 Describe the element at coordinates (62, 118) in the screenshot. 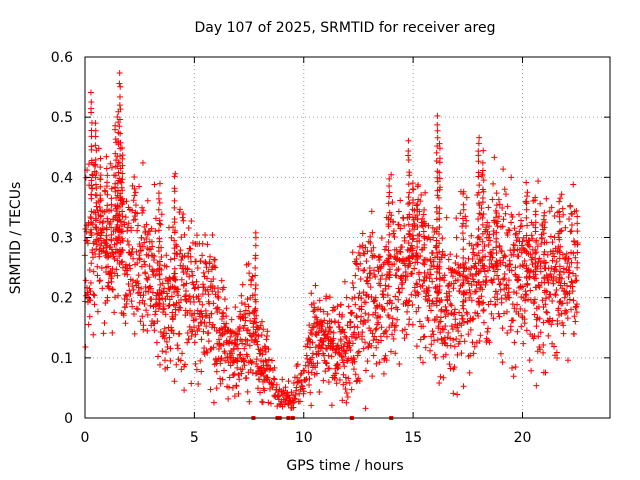

I see `y-tick-label: 0.5` at that location.